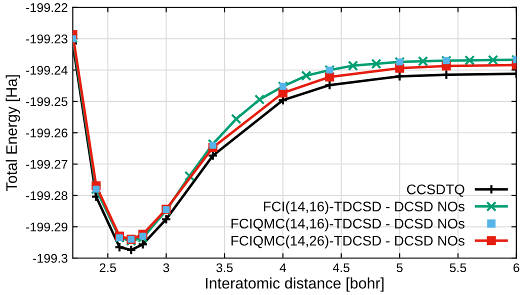  I want to click on x-tick-label: 3.5, so click(224, 267).